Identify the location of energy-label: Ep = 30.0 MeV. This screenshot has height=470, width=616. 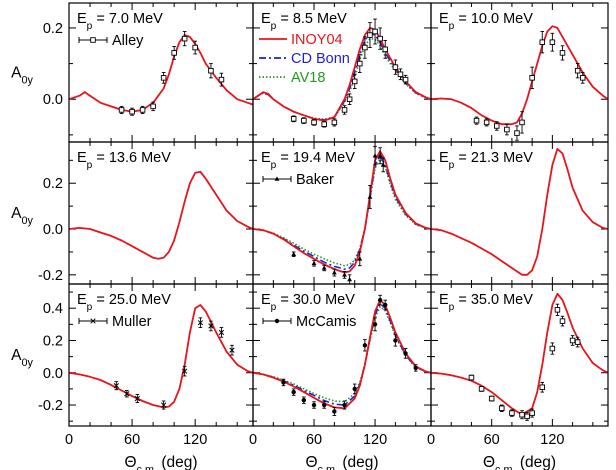
(308, 302).